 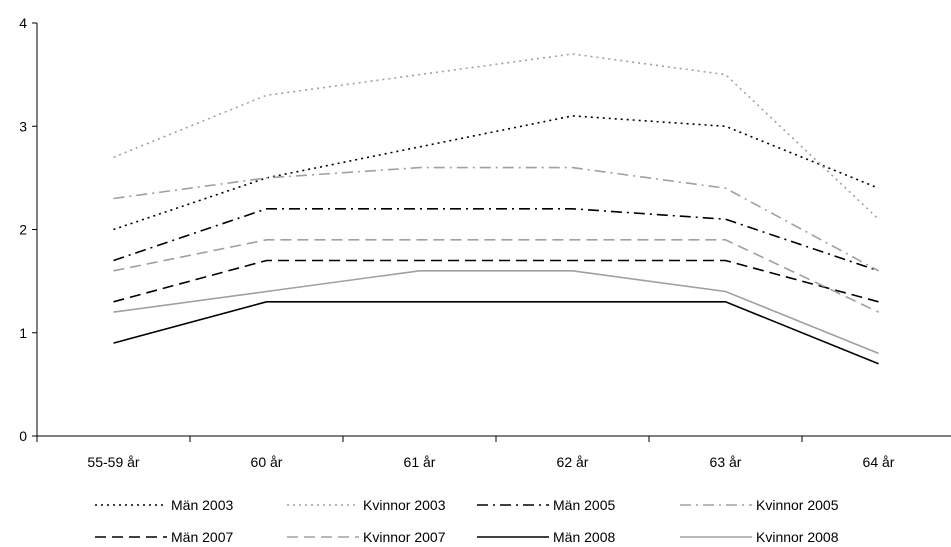 I want to click on x-tick-label: 55-59 år, so click(x=113, y=462).